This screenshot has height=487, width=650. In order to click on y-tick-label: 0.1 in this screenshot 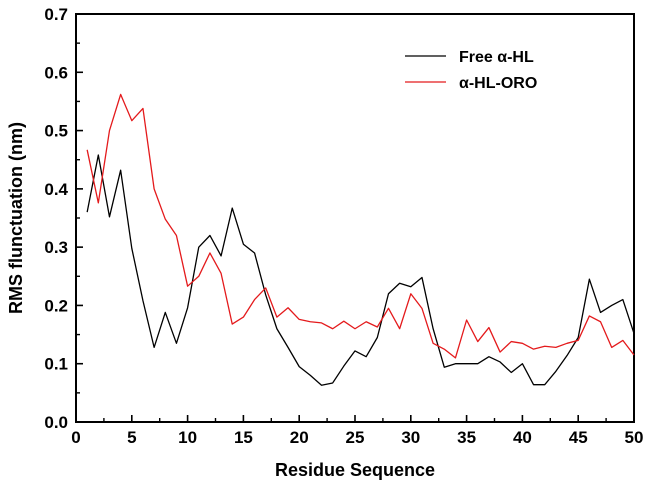, I will do `click(56, 364)`.